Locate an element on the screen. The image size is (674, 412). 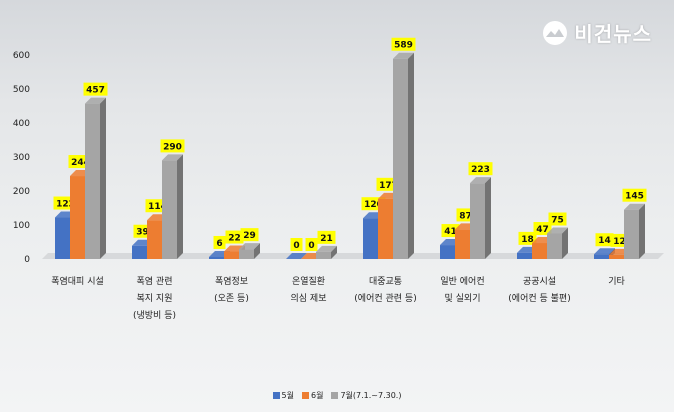
x-tick-label: 폭염 관련 is located at coordinates (155, 281).